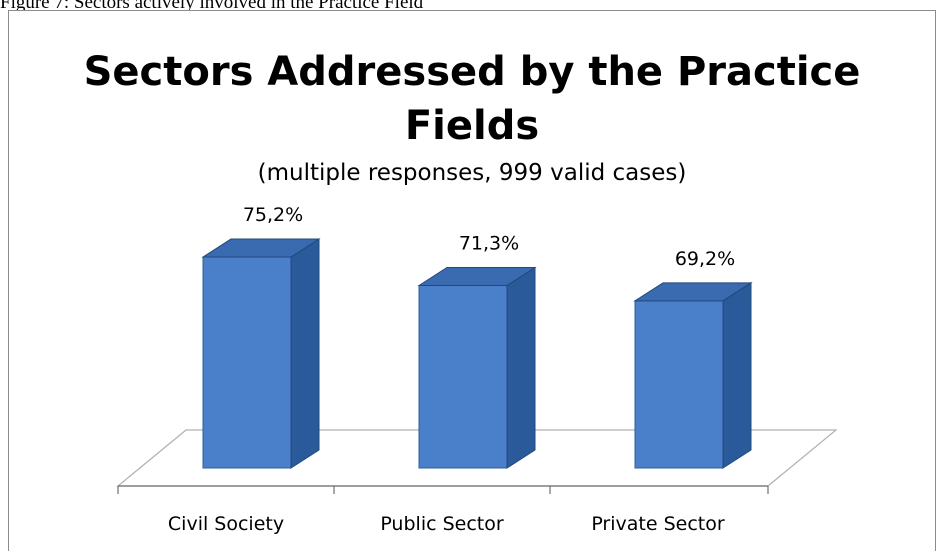  I want to click on category-label-1: Civil Society, so click(226, 524).